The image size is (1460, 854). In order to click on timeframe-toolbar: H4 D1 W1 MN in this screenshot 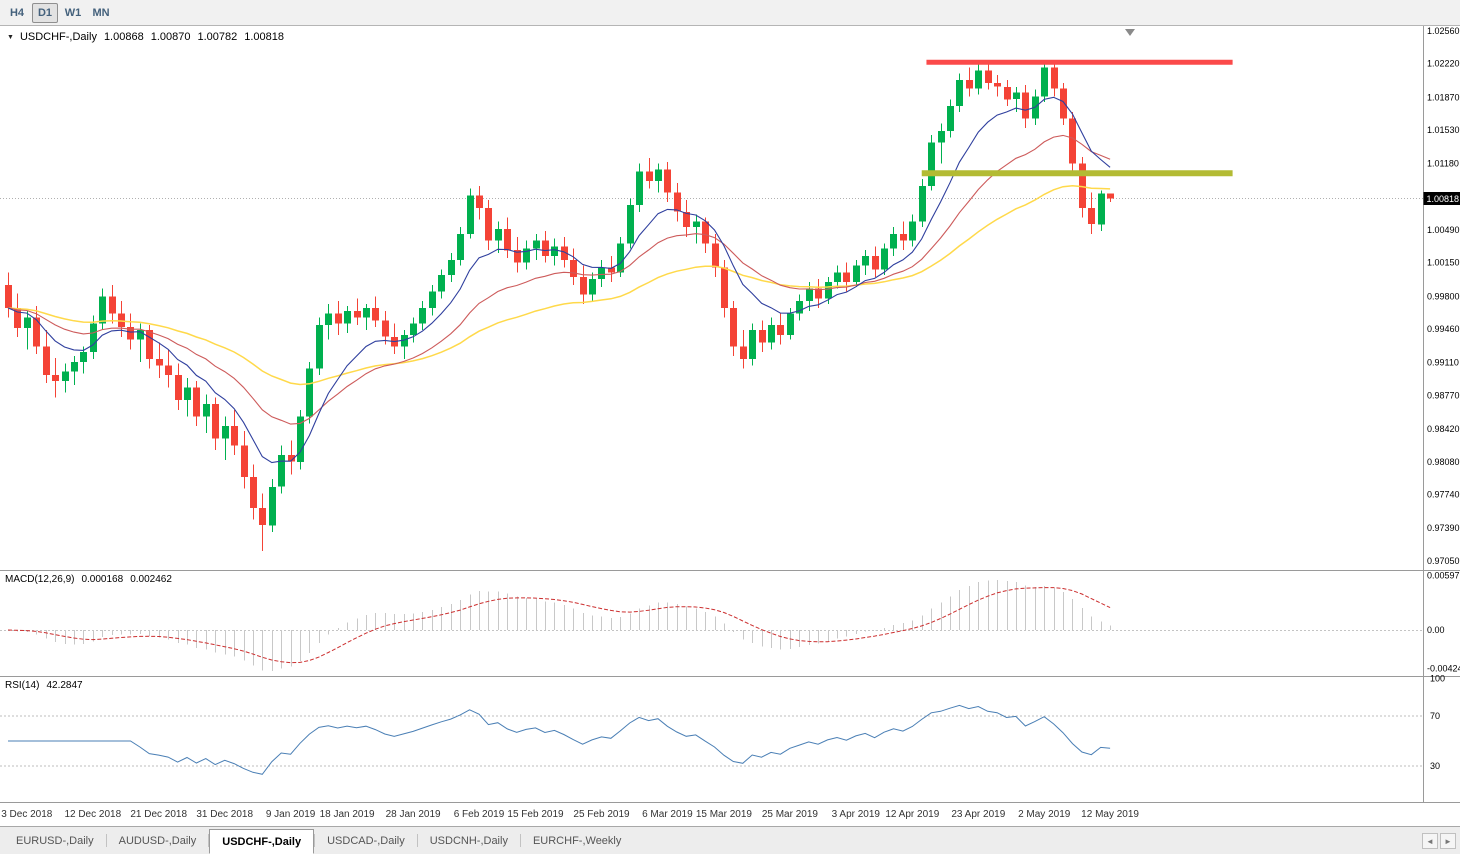, I will do `click(730, 13)`.